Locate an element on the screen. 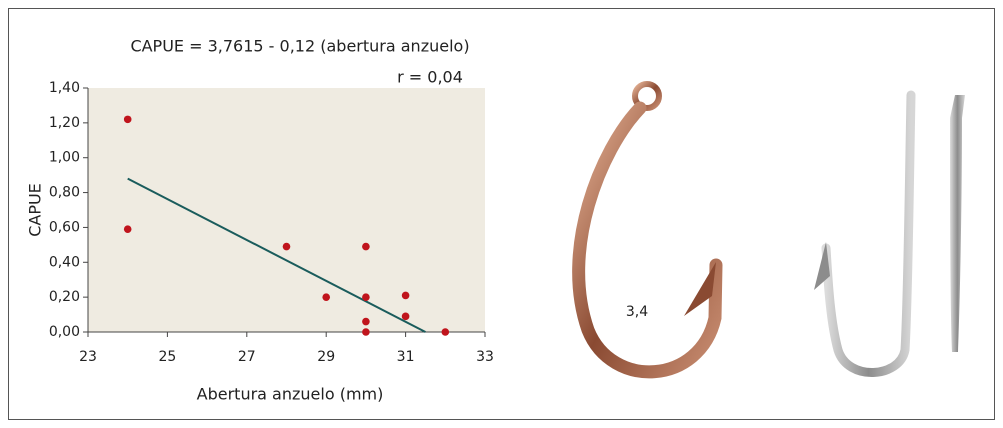 Image resolution: width=1003 pixels, height=428 pixels. x-tick-label: 31 is located at coordinates (406, 357).